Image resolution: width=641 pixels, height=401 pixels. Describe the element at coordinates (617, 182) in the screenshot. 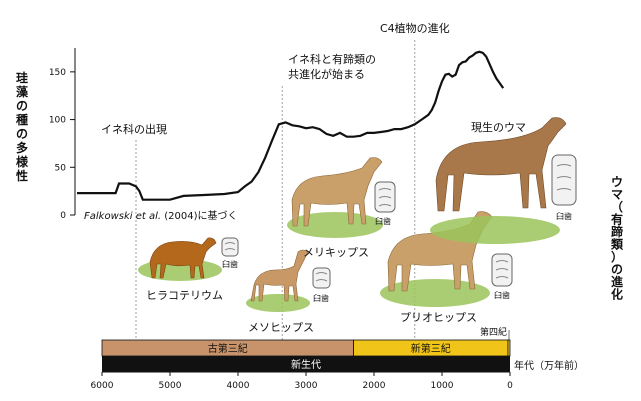

I see `vertical-char: ウ` at that location.